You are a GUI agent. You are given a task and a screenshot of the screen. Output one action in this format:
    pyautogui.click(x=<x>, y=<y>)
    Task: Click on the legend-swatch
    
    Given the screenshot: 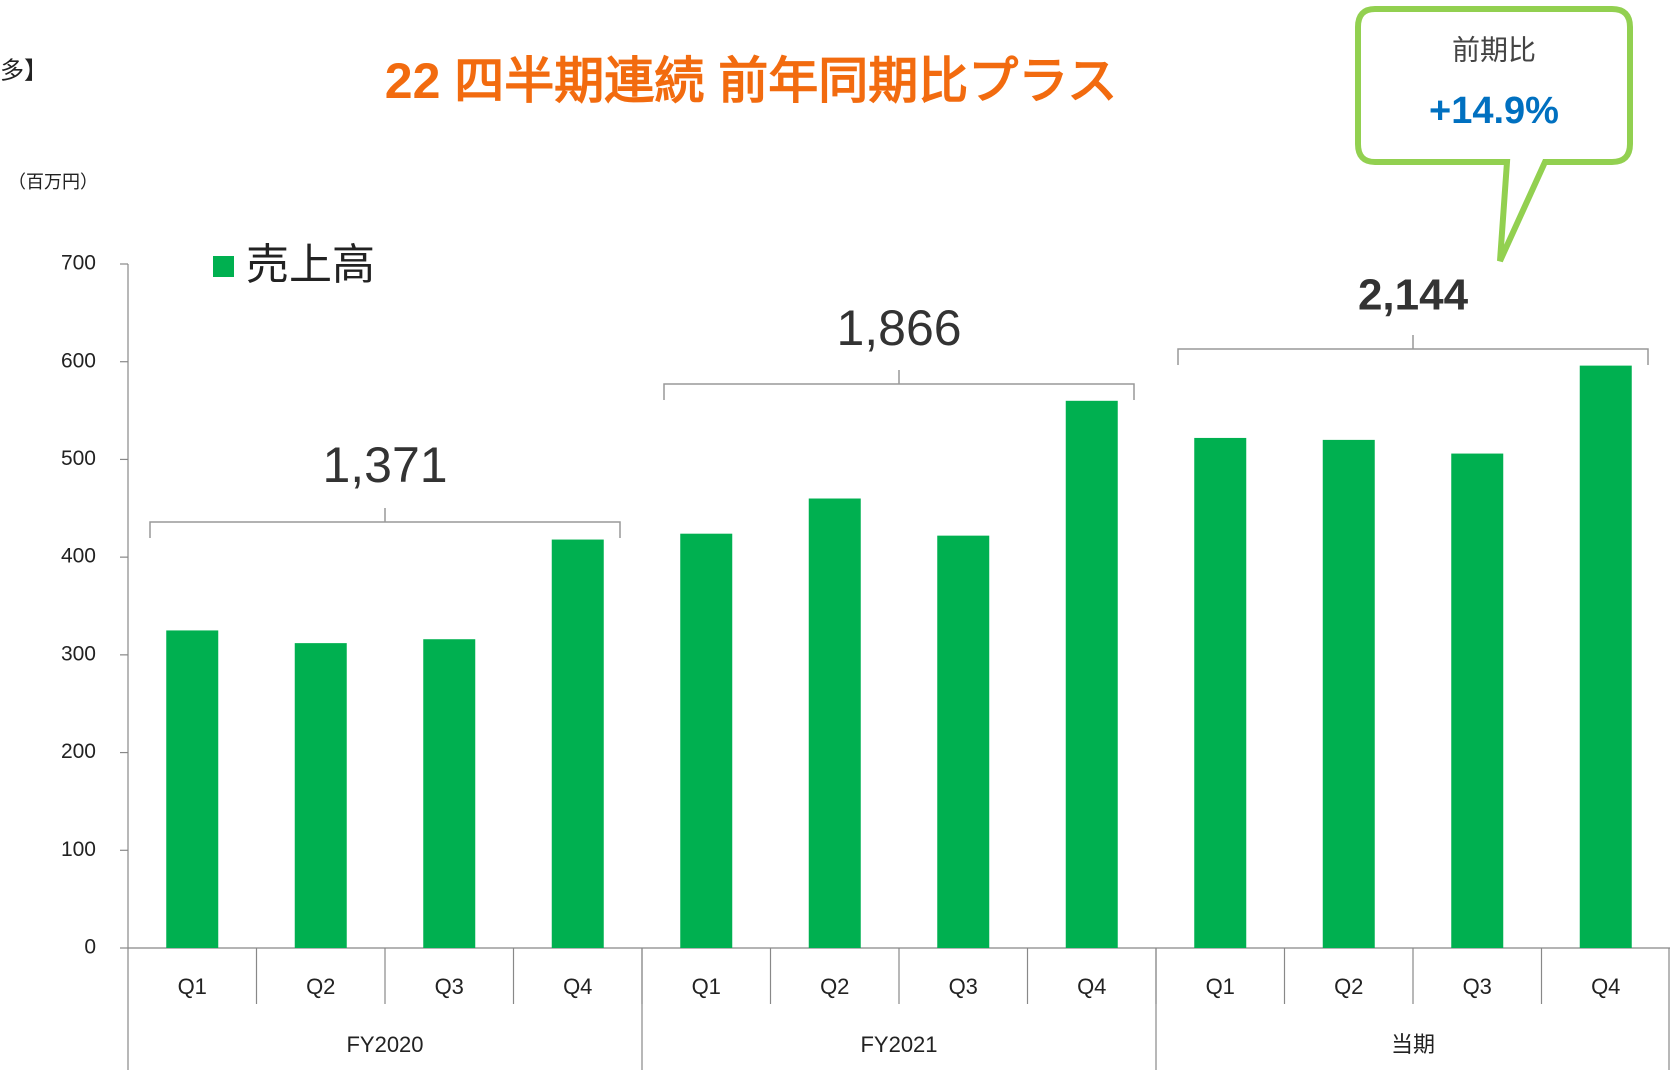 What is the action you would take?
    pyautogui.click(x=223, y=266)
    